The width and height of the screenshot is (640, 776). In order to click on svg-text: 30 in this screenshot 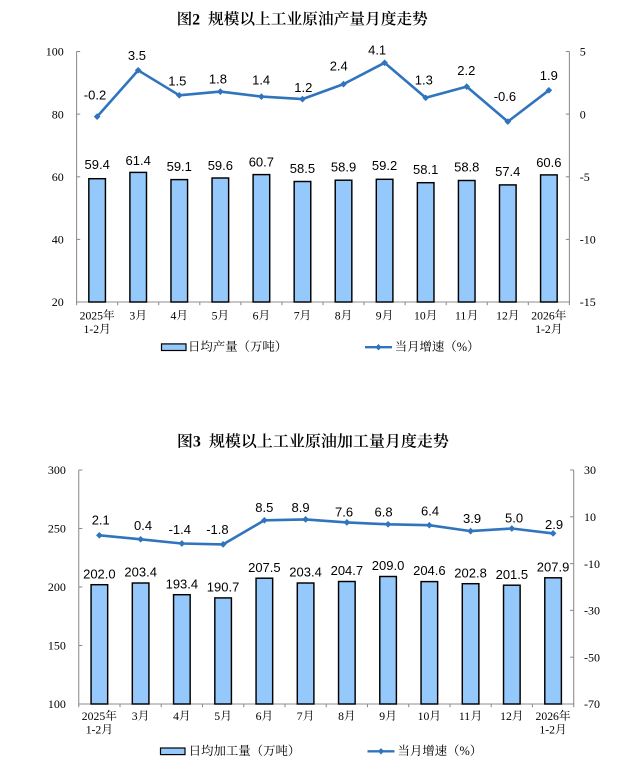, I will do `click(590, 470)`.